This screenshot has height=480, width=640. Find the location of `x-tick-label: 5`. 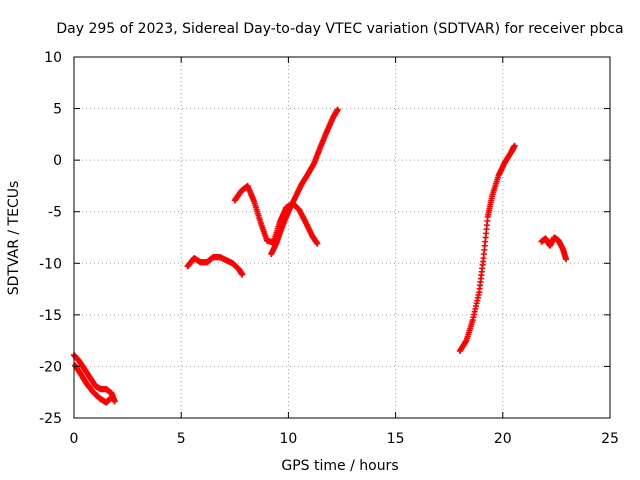

x-tick-label: 5 is located at coordinates (181, 439).